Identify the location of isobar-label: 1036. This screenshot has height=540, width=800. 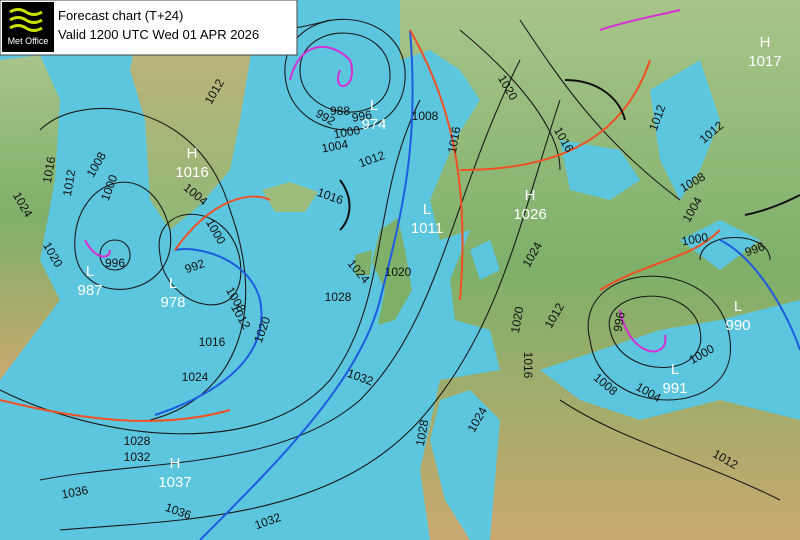
(74, 492).